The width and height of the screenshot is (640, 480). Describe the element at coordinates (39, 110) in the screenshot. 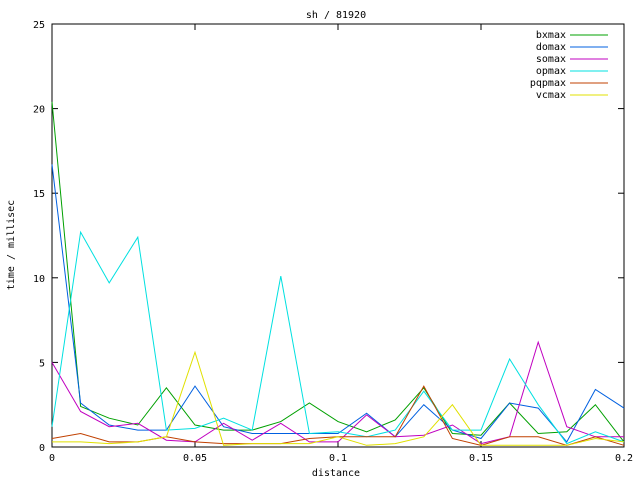

I see `y-tick-label: 20` at that location.